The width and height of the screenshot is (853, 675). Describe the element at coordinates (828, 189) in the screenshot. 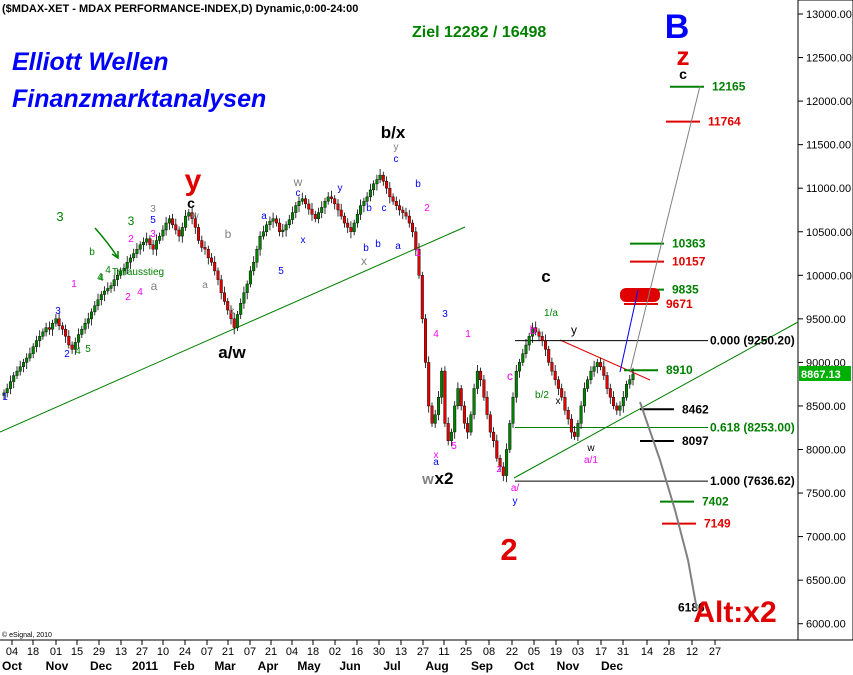

I see `y-tick-label: 11000.00` at that location.